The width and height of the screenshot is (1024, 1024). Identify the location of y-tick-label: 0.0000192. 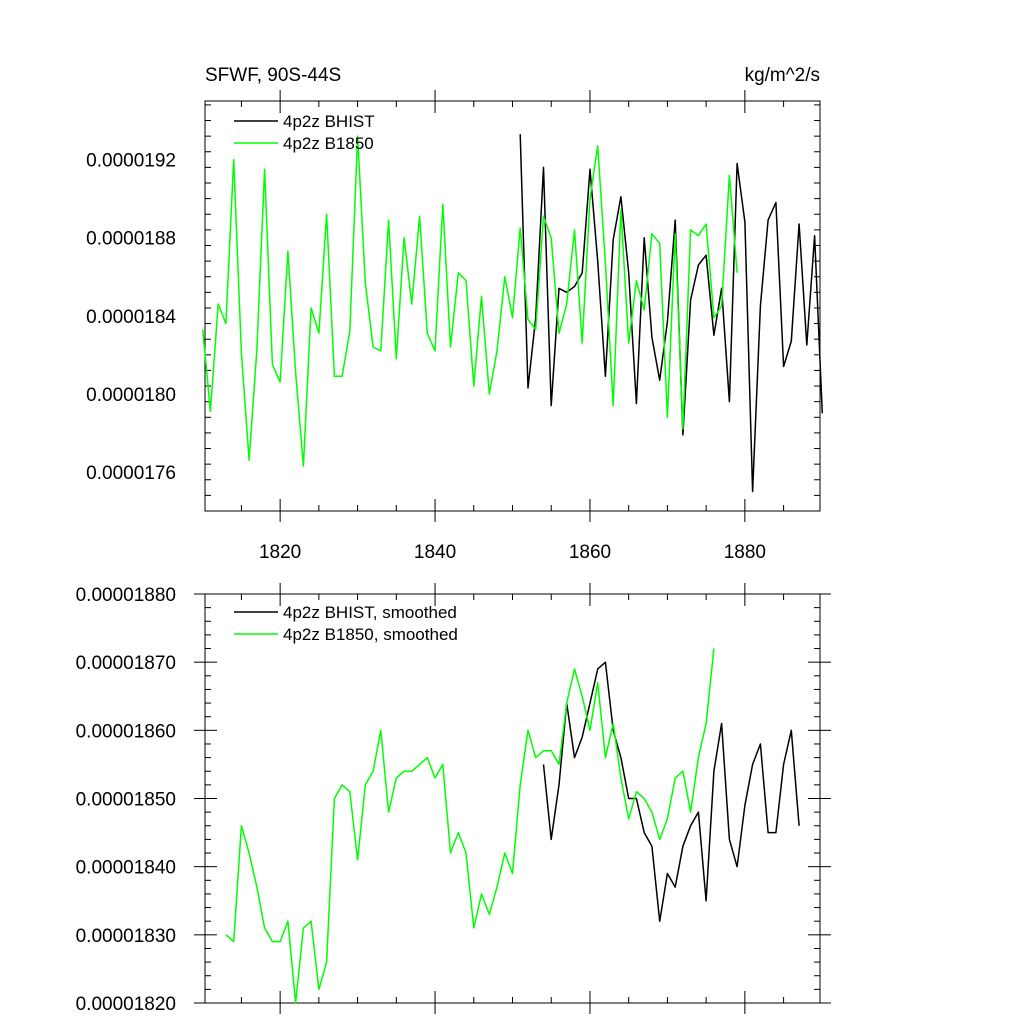
(131, 161).